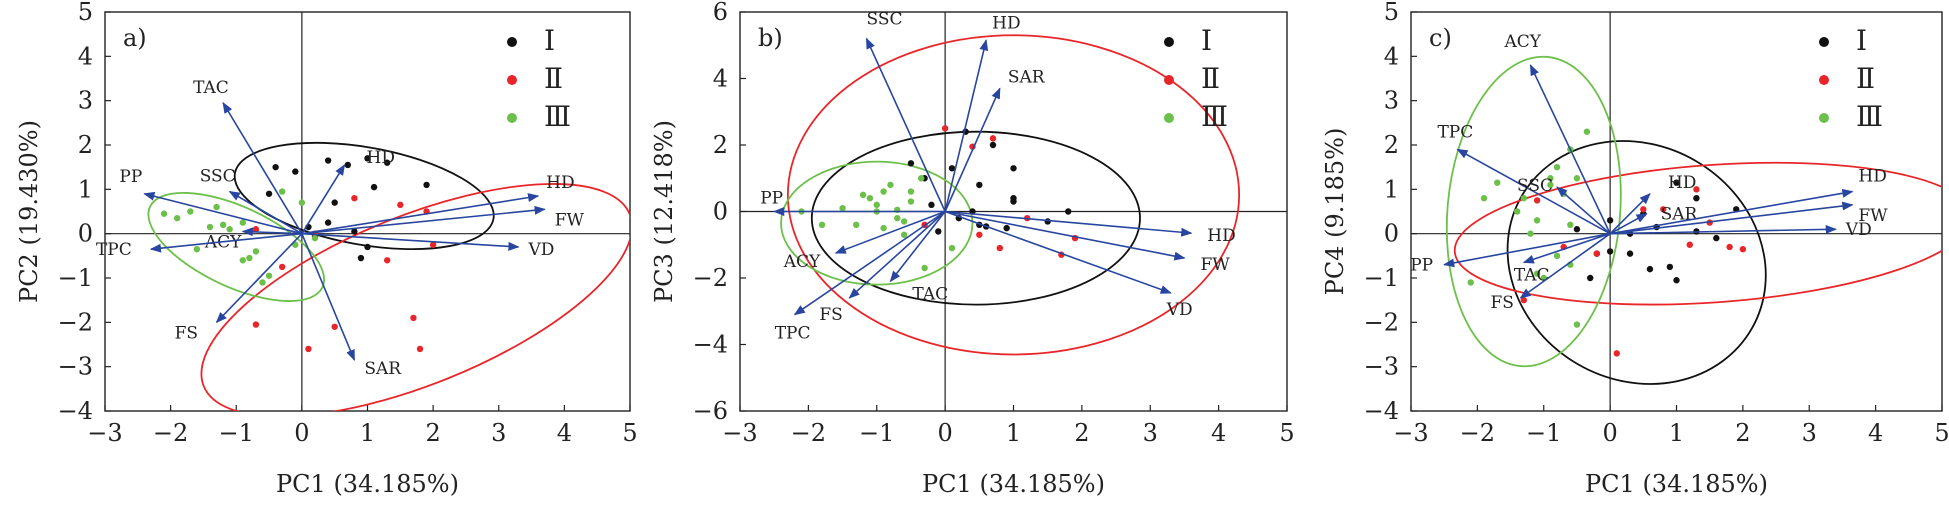 The width and height of the screenshot is (1949, 511). Describe the element at coordinates (720, 13) in the screenshot. I see `y-tick-label: 6` at that location.